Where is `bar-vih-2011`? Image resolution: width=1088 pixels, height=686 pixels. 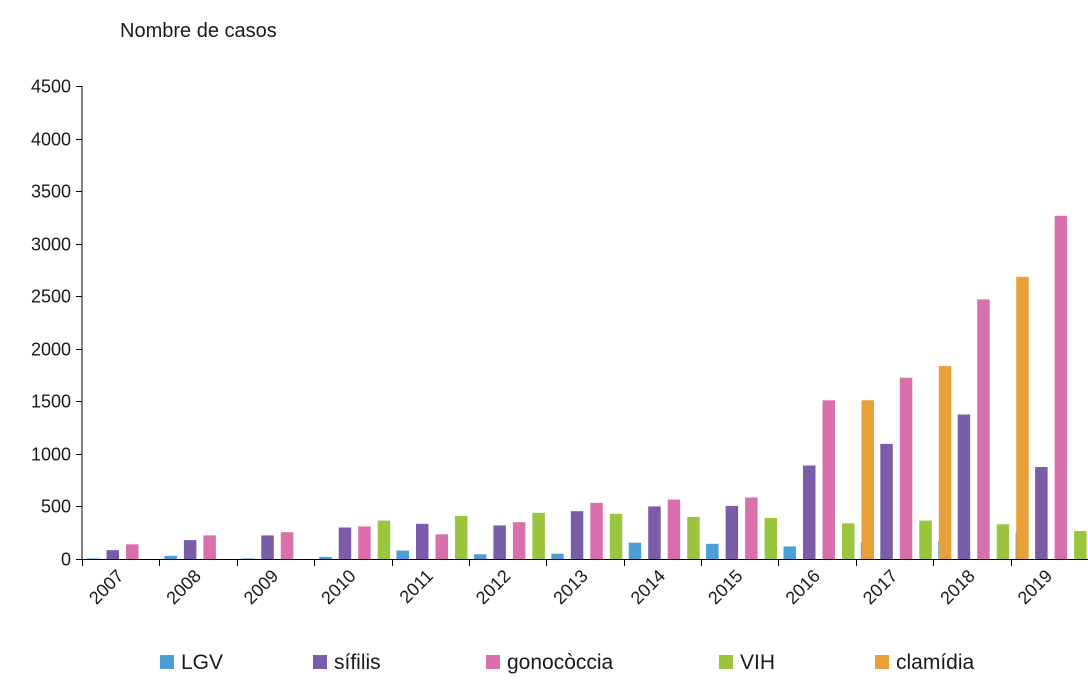 bar-vih-2011 is located at coordinates (461, 537).